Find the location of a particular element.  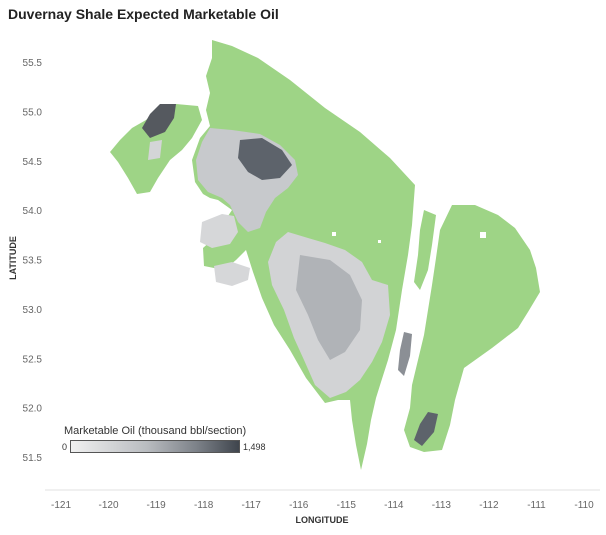

y-tick-label: 55.5 is located at coordinates (33, 63).